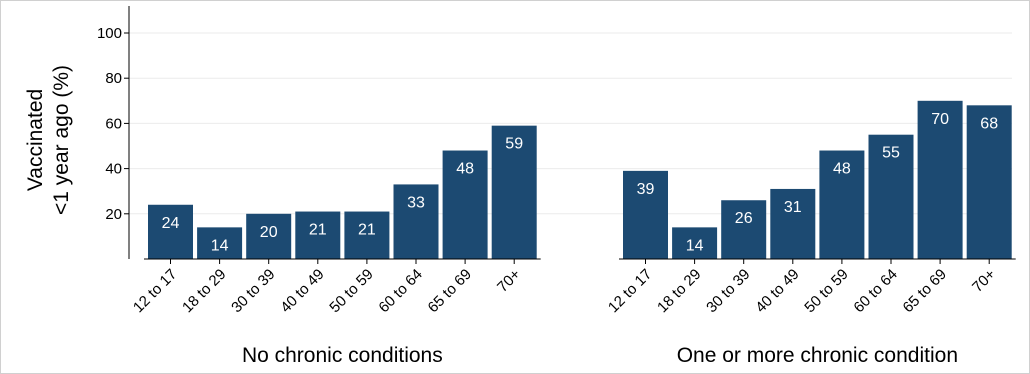  Describe the element at coordinates (817, 355) in the screenshot. I see `panel-label: One or more chronic condition` at that location.